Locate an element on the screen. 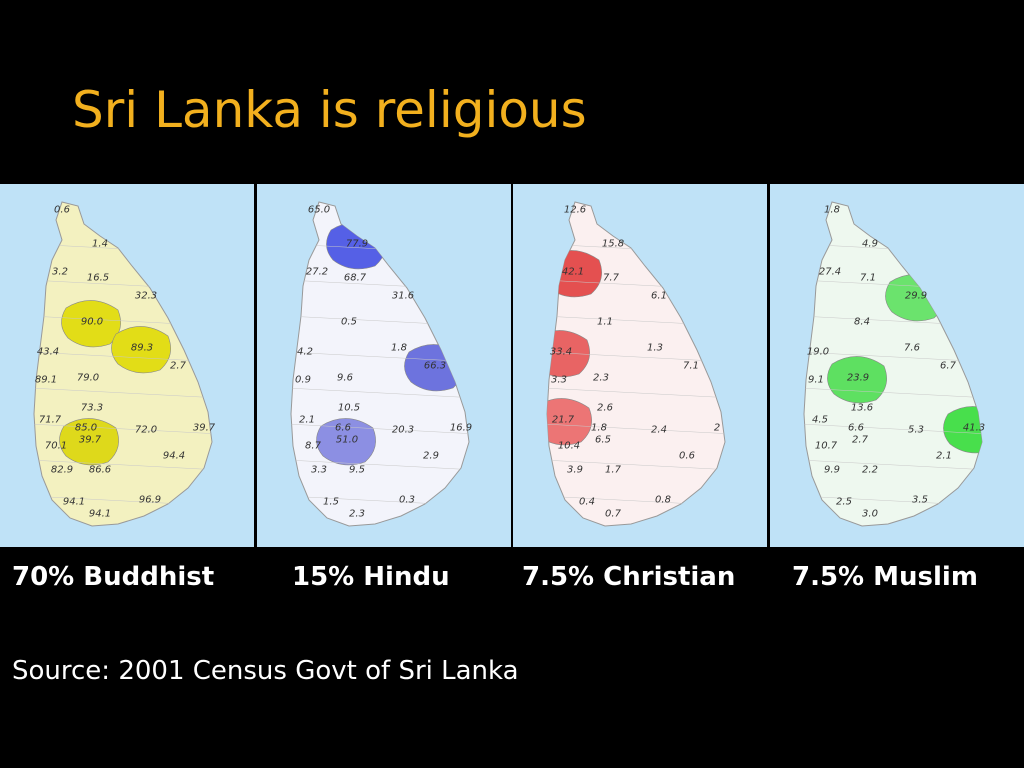 The height and width of the screenshot is (768, 1024). district-value-label: 6.1 is located at coordinates (659, 296).